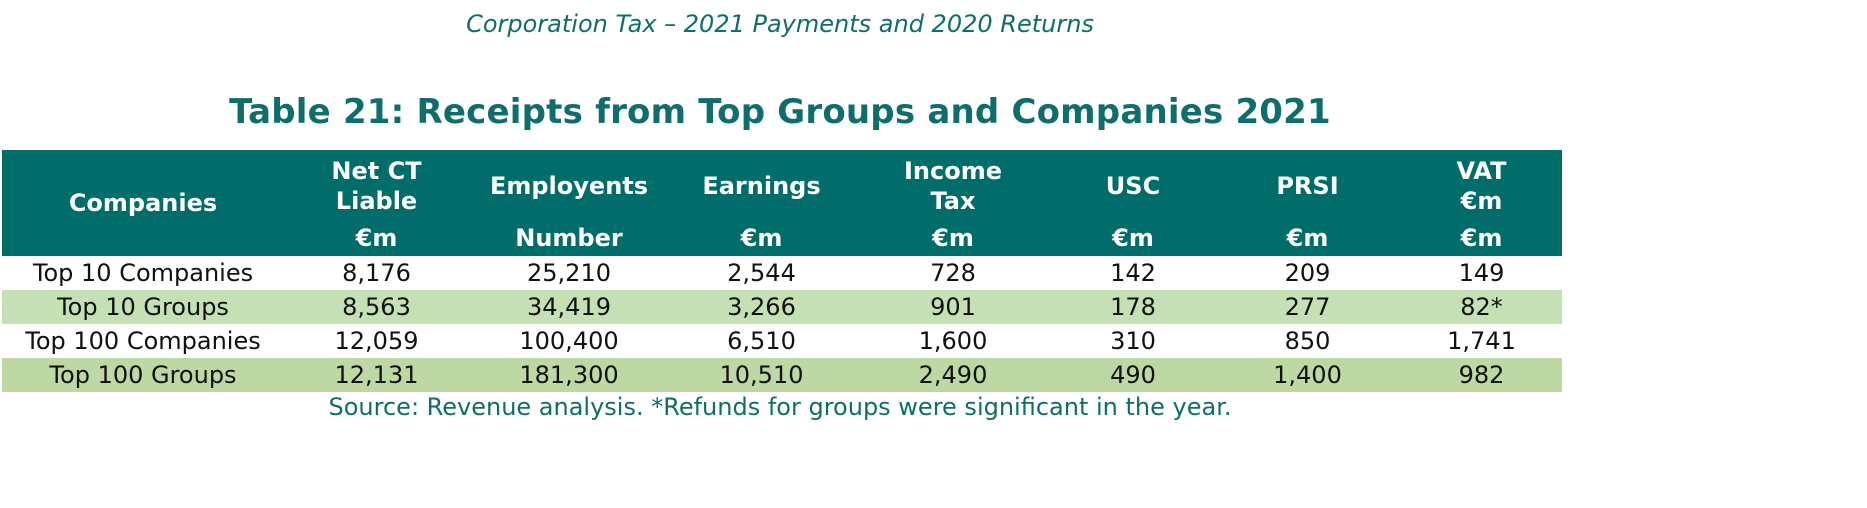  Describe the element at coordinates (569, 307) in the screenshot. I see `cell-employents: 34,419` at that location.